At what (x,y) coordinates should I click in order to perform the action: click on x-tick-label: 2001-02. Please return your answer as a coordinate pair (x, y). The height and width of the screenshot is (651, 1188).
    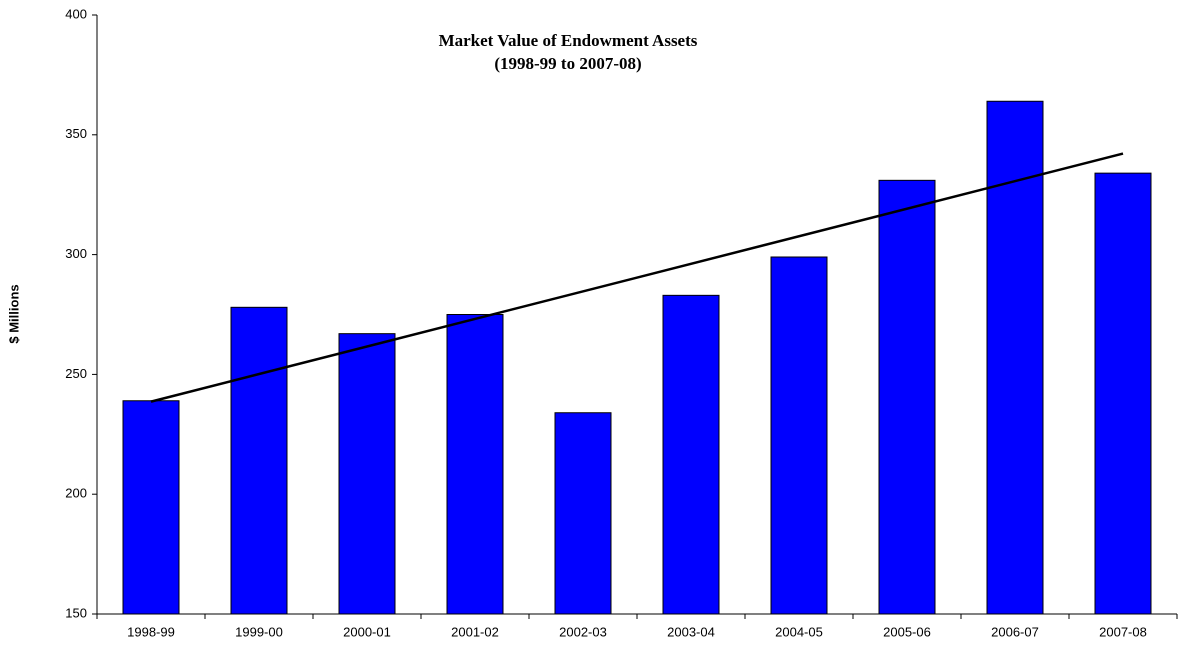
    Looking at the image, I should click on (475, 631).